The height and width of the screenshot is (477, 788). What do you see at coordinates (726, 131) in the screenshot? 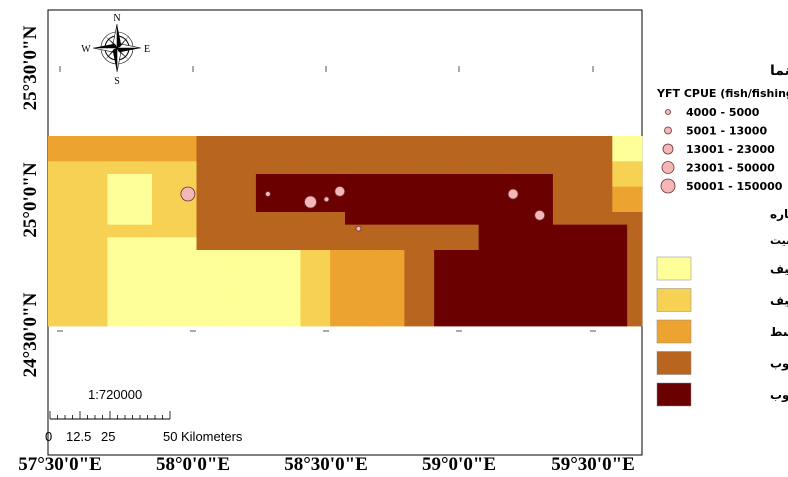
I see `cpue-legend-label: 5001 - 13000` at bounding box center [726, 131].